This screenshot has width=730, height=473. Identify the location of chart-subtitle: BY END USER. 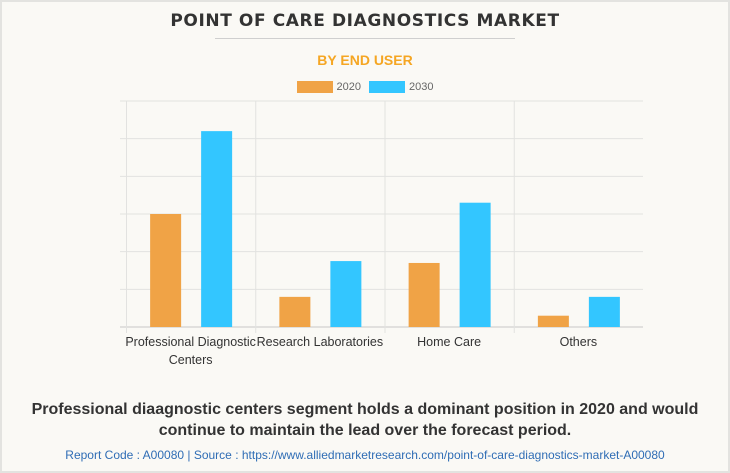
(365, 60).